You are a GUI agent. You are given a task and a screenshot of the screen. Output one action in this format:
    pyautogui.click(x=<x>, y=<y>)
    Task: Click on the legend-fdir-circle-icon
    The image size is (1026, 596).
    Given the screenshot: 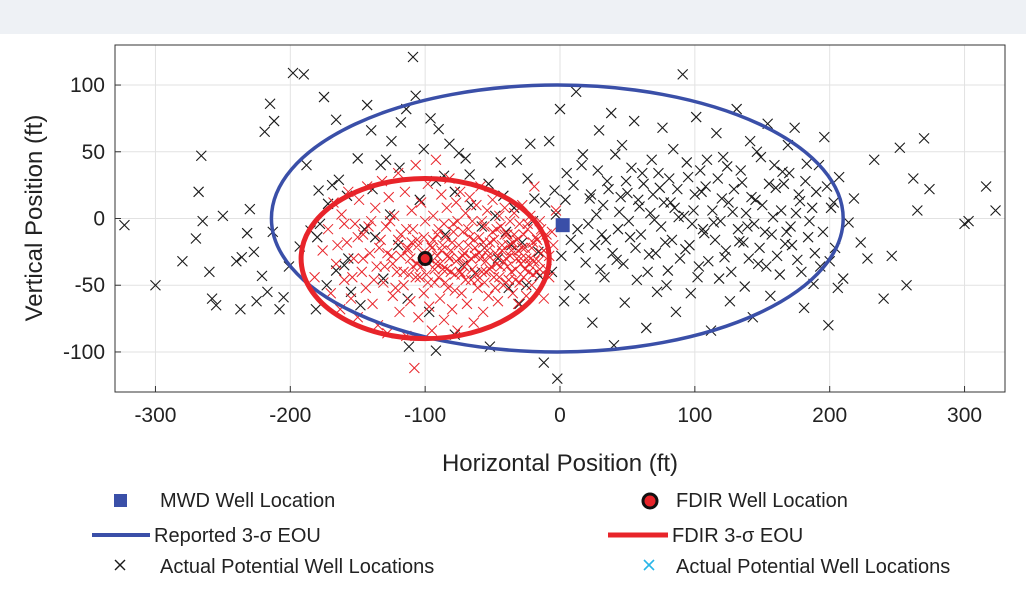 What is the action you would take?
    pyautogui.click(x=650, y=501)
    